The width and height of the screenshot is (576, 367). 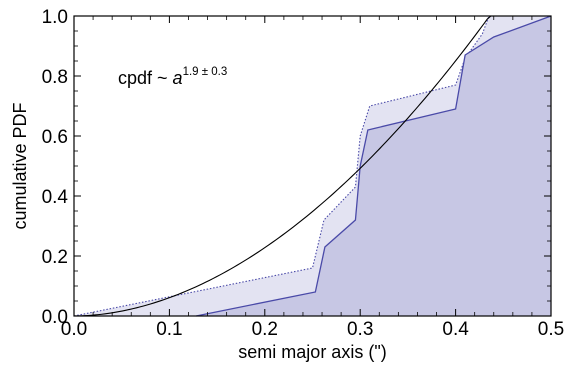 I want to click on x-tick-label: 0.0, so click(x=74, y=329).